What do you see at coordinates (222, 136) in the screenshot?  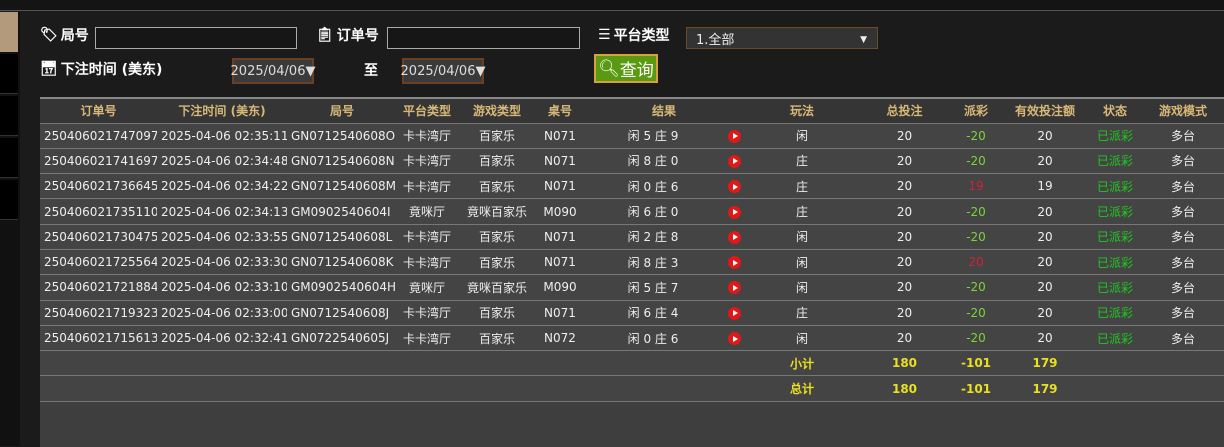 I see `cell-1: 2025-04-06 02:35:11` at bounding box center [222, 136].